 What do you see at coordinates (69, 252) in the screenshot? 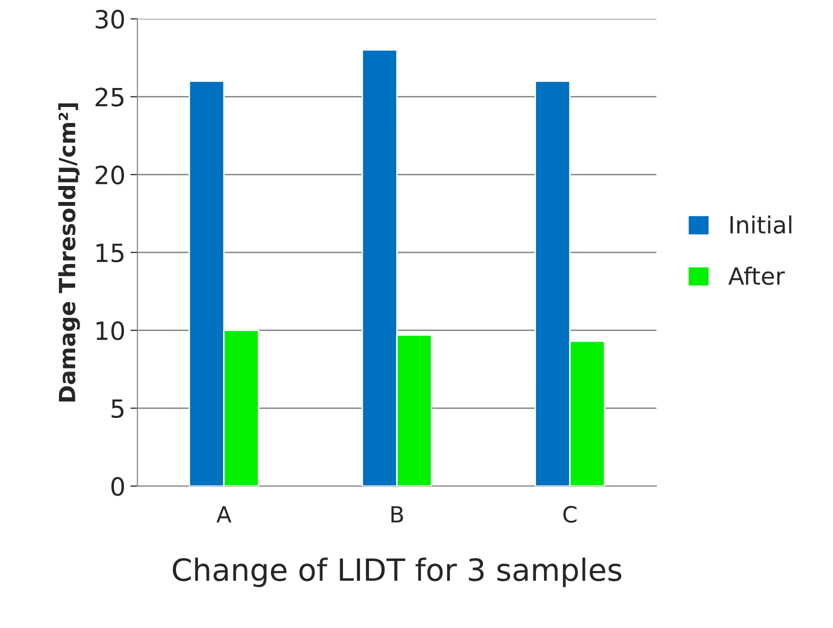
I see `y-axis-title: Damage Thresold[J/cm²]` at bounding box center [69, 252].